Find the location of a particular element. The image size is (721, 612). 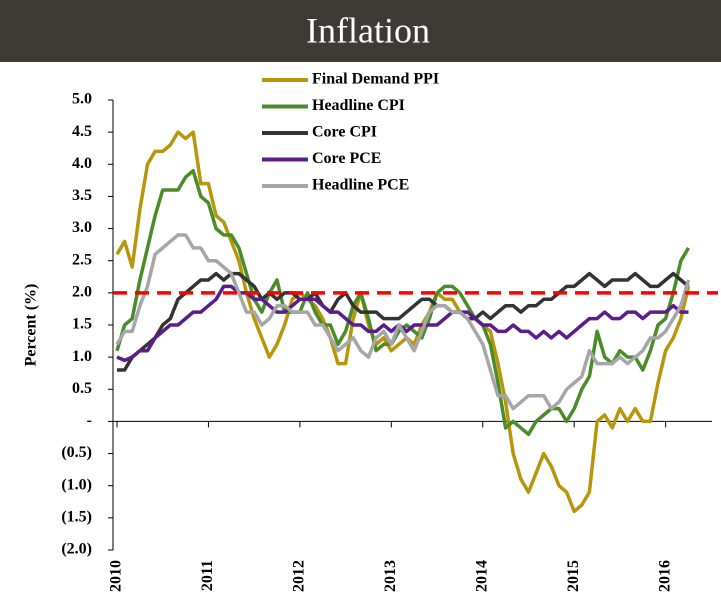

y-tick-label: 2.5 is located at coordinates (82, 259).